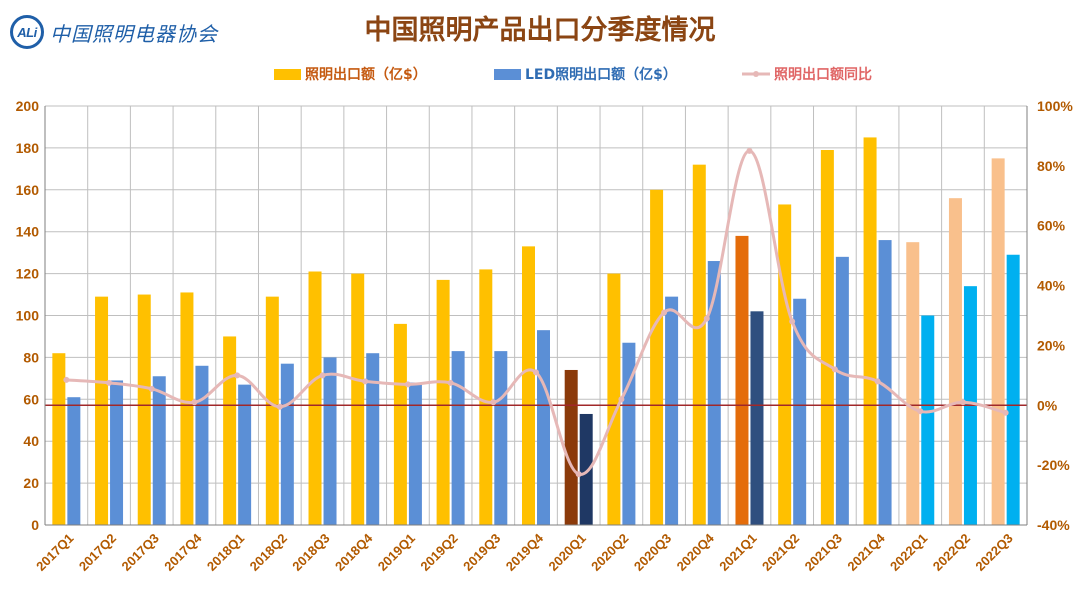 The image size is (1080, 598). Describe the element at coordinates (140, 552) in the screenshot. I see `x-axis-tick-label: 2017Q3` at that location.